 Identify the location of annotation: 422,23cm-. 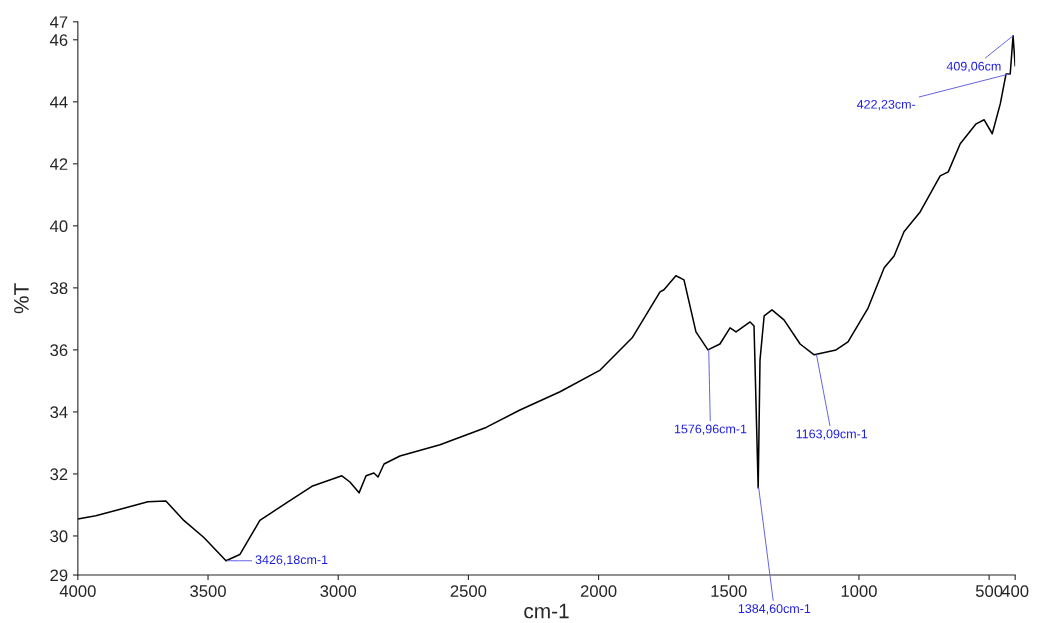
(886, 105).